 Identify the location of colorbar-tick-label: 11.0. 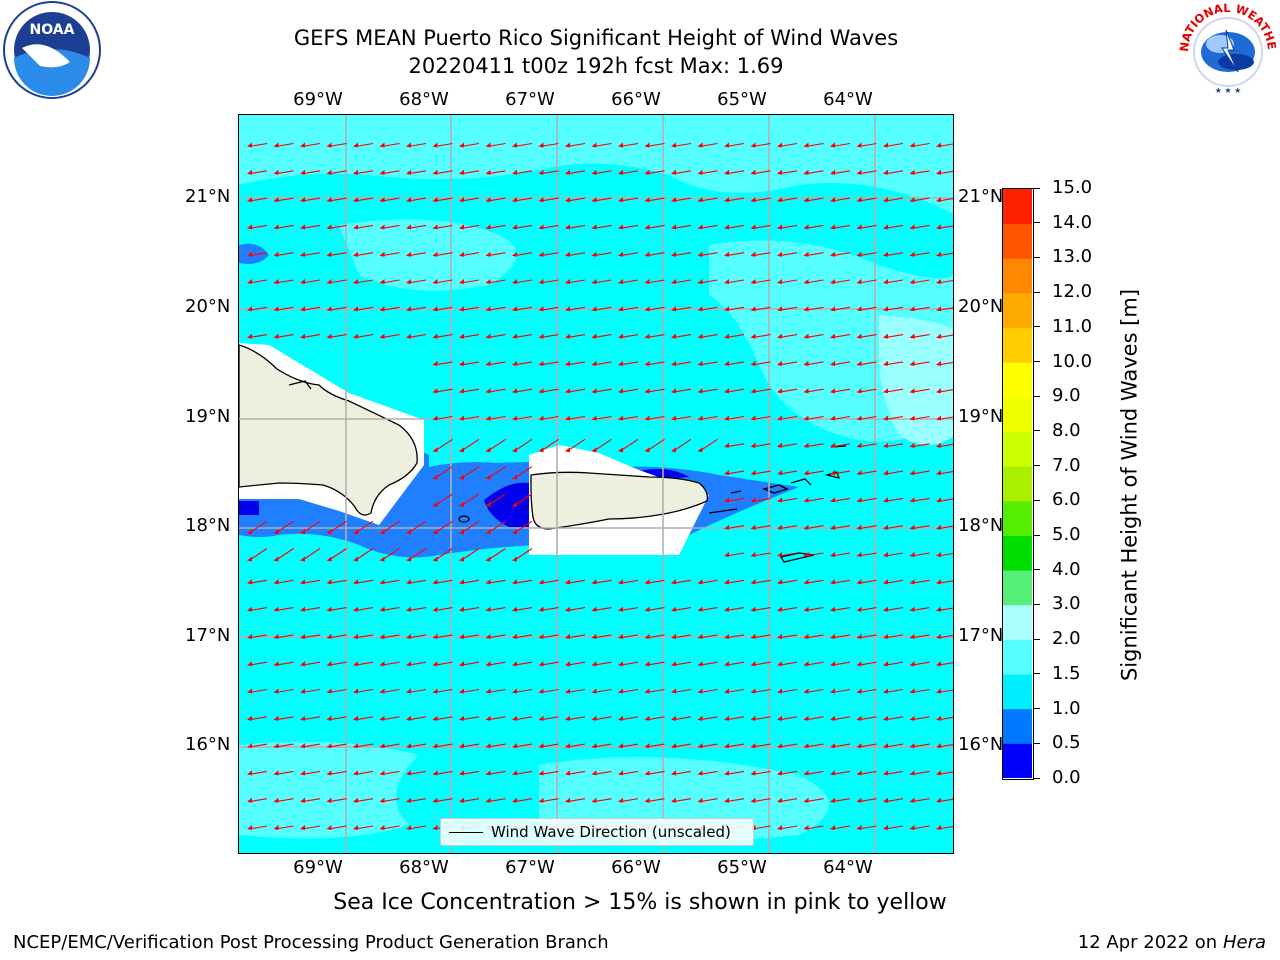
(1072, 326).